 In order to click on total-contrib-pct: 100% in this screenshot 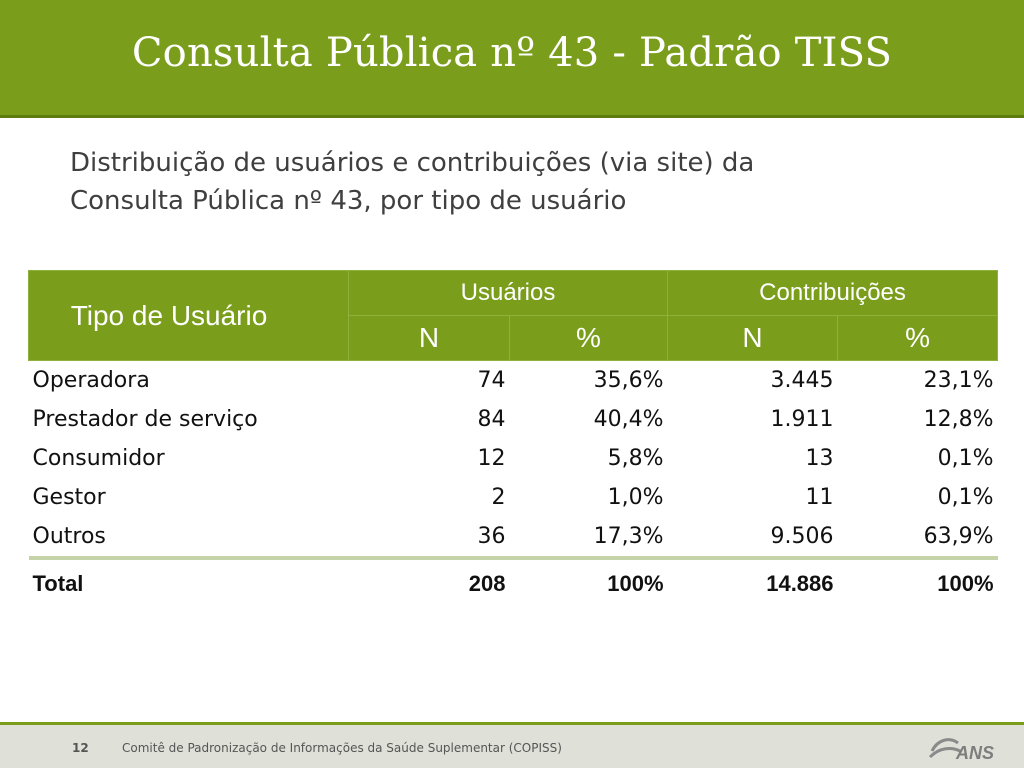, I will do `click(965, 583)`.